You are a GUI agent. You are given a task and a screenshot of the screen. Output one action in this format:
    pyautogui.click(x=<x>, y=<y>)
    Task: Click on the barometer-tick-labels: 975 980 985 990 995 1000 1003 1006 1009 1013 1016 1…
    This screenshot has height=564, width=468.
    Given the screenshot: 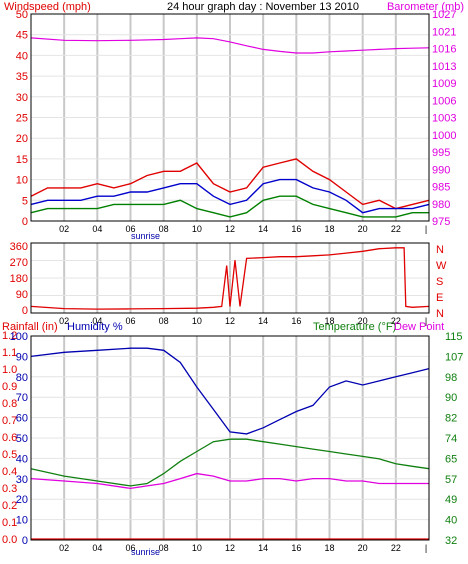 What is the action you would take?
    pyautogui.click(x=444, y=118)
    